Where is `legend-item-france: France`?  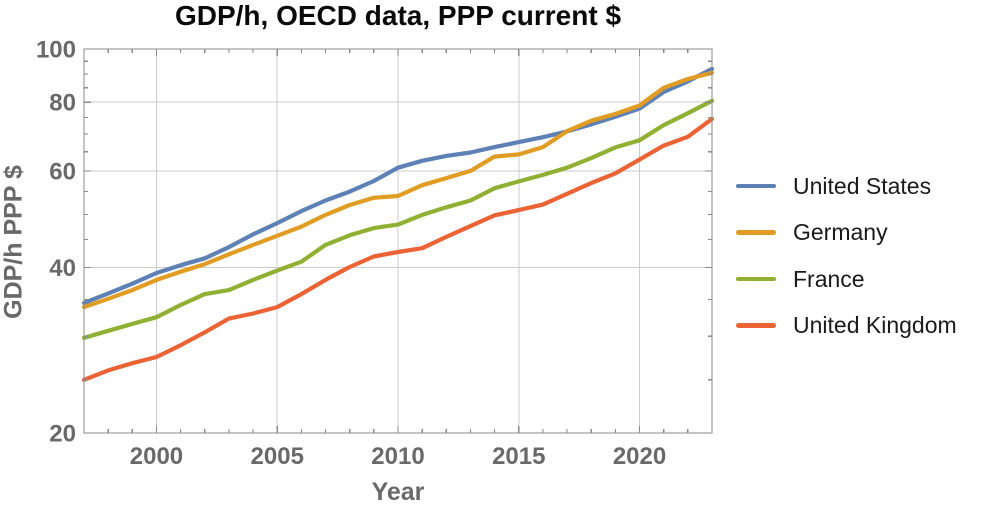 legend-item-france: France is located at coordinates (846, 279).